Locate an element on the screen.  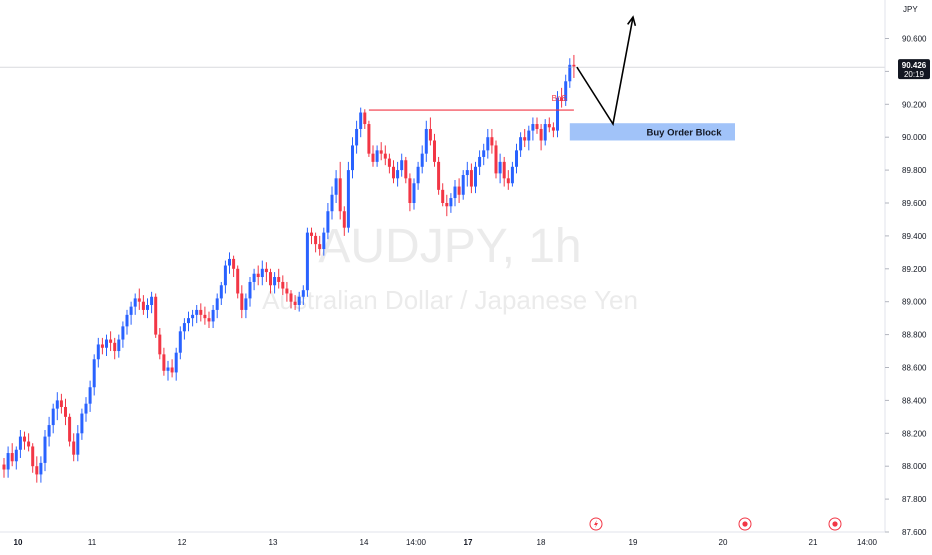
price-tick-label: 89.600 is located at coordinates (914, 203).